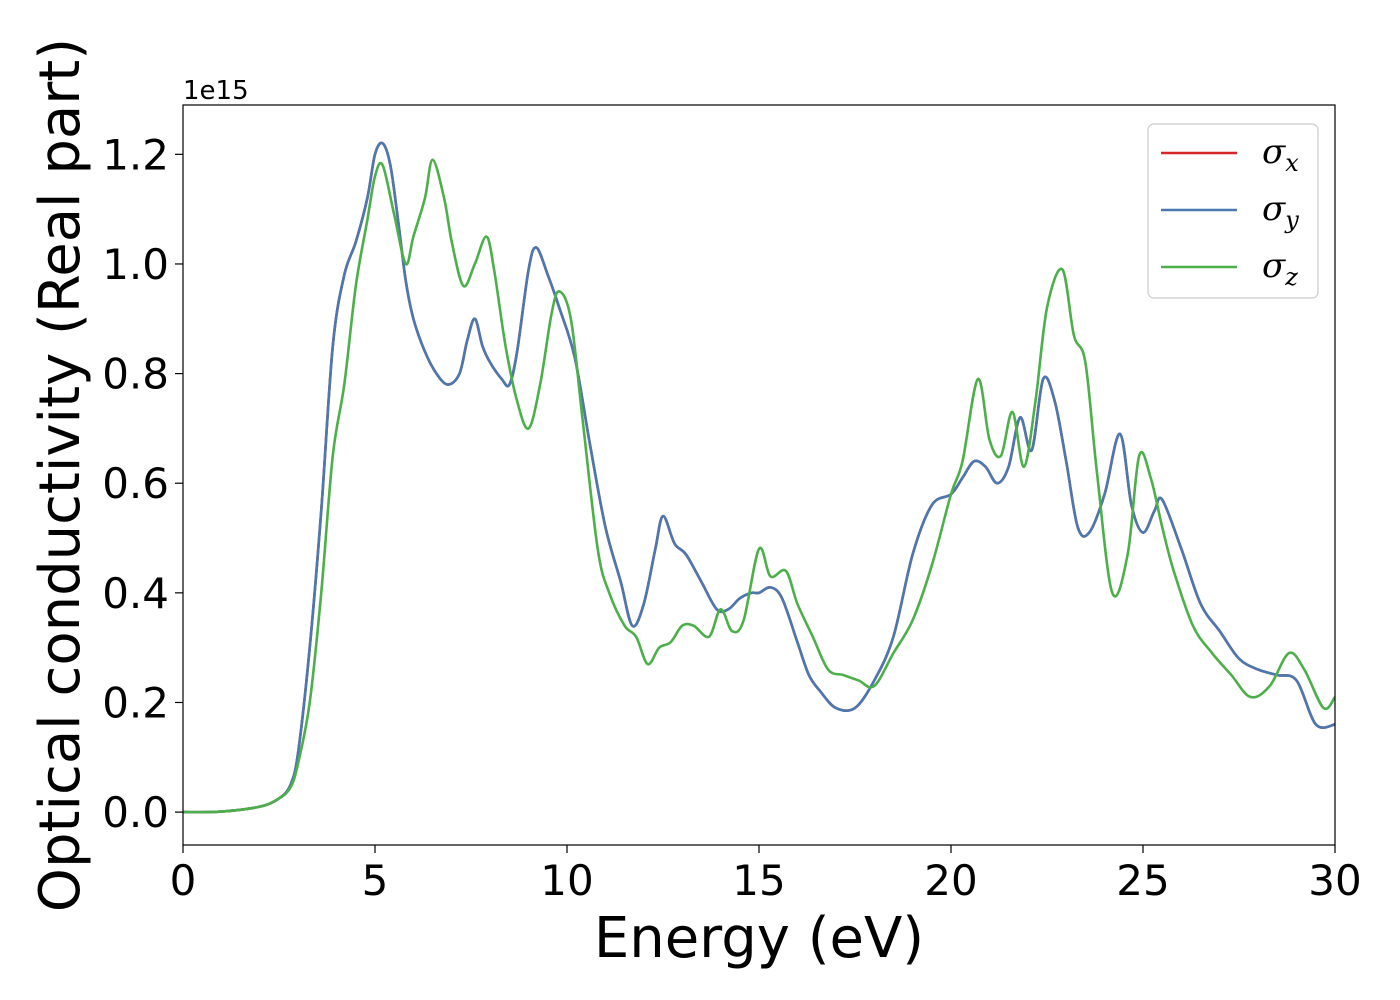 This screenshot has height=1000, width=1400. I want to click on x-tick-label: 15, so click(758, 880).